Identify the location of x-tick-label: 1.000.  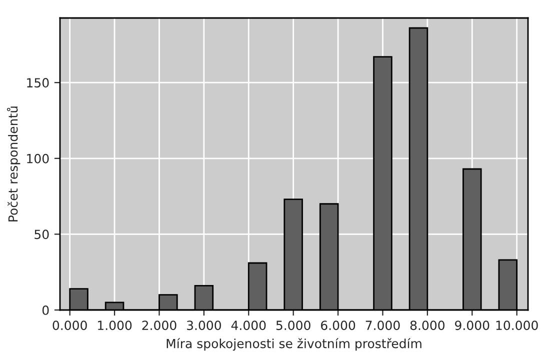
(115, 325).